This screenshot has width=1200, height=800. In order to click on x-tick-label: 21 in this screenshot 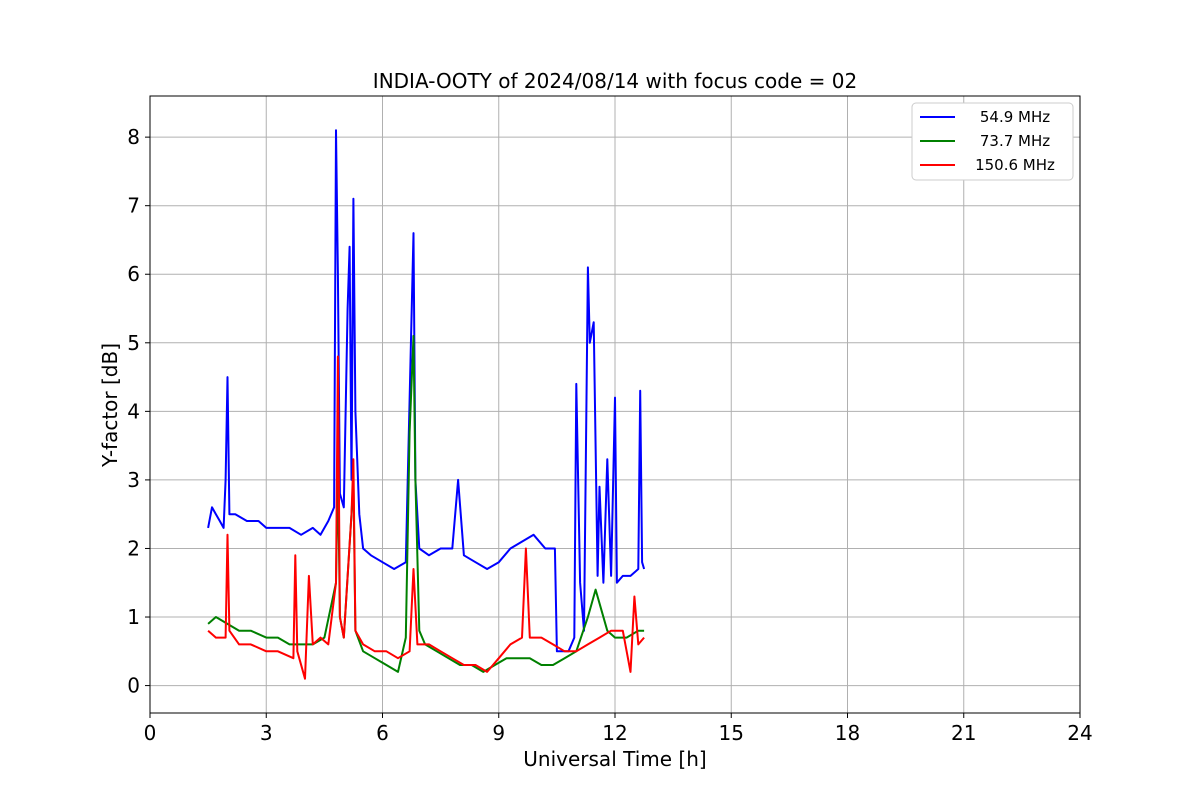, I will do `click(963, 733)`.